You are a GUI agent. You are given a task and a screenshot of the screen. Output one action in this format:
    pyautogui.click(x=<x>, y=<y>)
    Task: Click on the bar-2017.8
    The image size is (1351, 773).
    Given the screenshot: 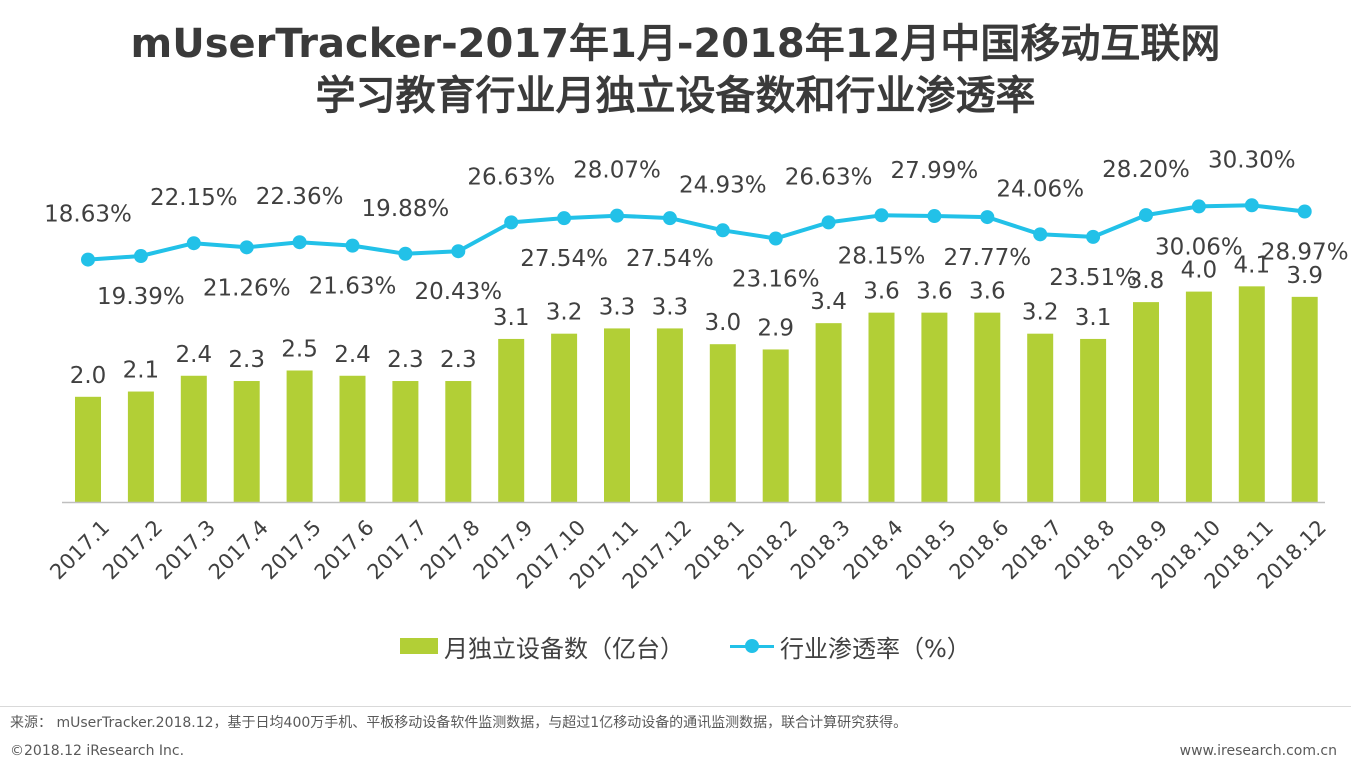 What is the action you would take?
    pyautogui.click(x=458, y=441)
    